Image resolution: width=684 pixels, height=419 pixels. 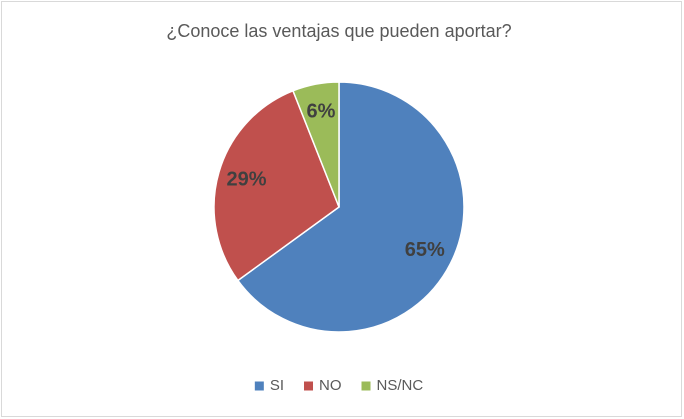 What do you see at coordinates (338, 31) in the screenshot?
I see `chart-title: ¿Conoce las ventajas que pueden aportar?` at bounding box center [338, 31].